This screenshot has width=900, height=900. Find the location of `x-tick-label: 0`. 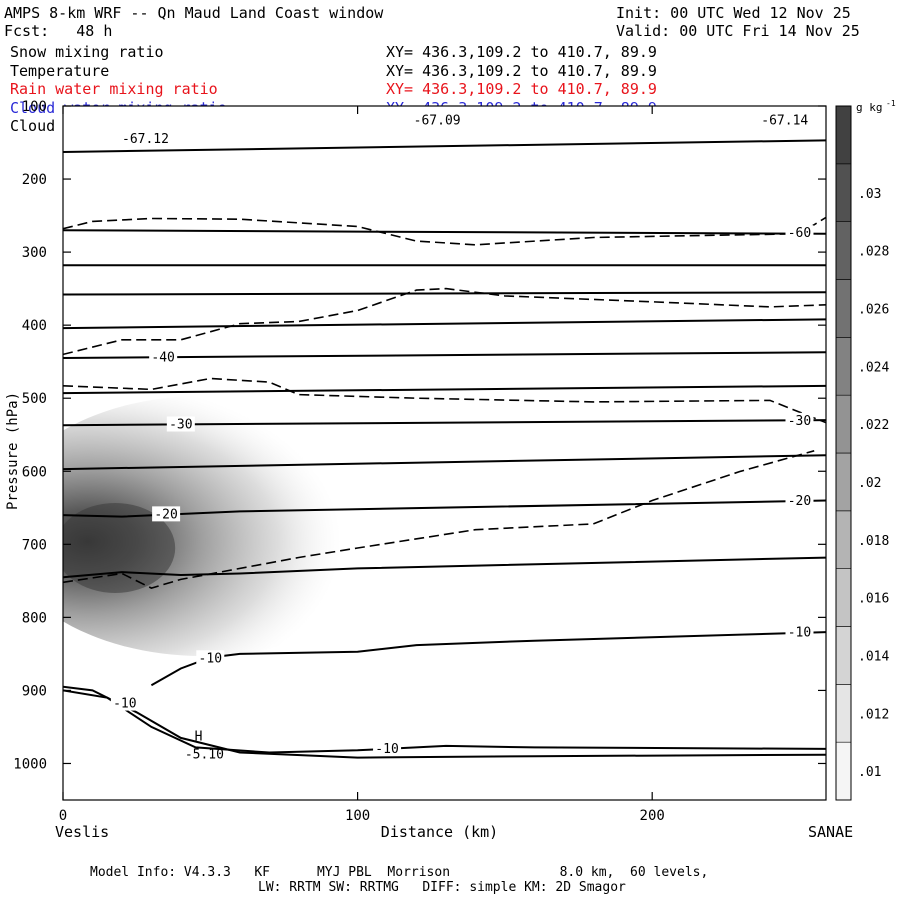

x-tick-label: 0 is located at coordinates (63, 816).